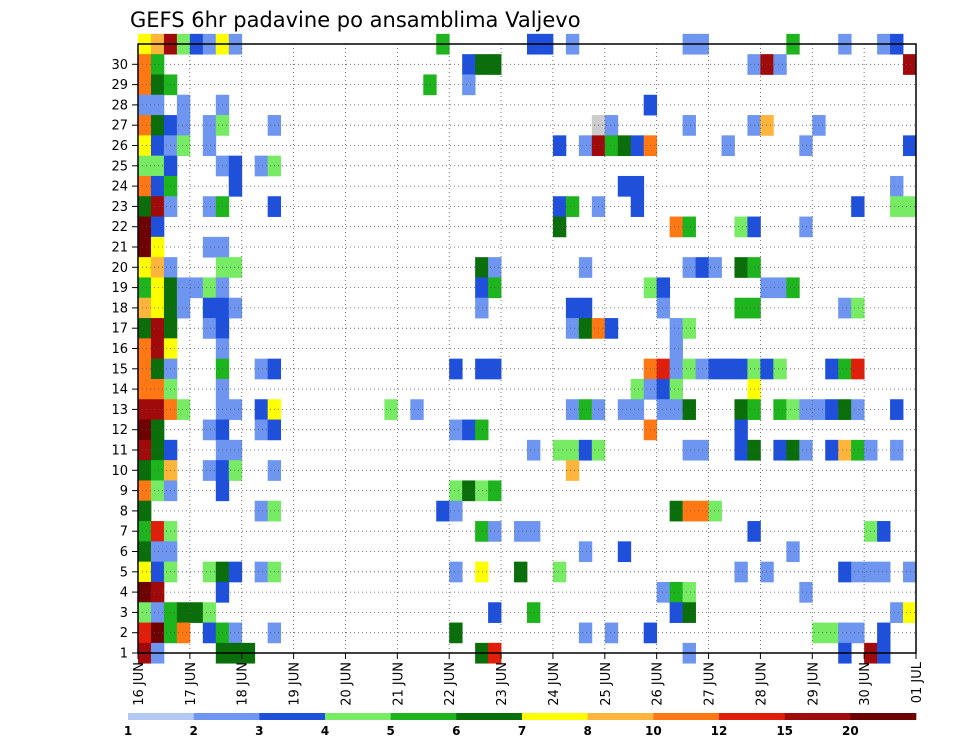  Describe the element at coordinates (119, 410) in the screenshot. I see `y-tick-label: 13` at that location.